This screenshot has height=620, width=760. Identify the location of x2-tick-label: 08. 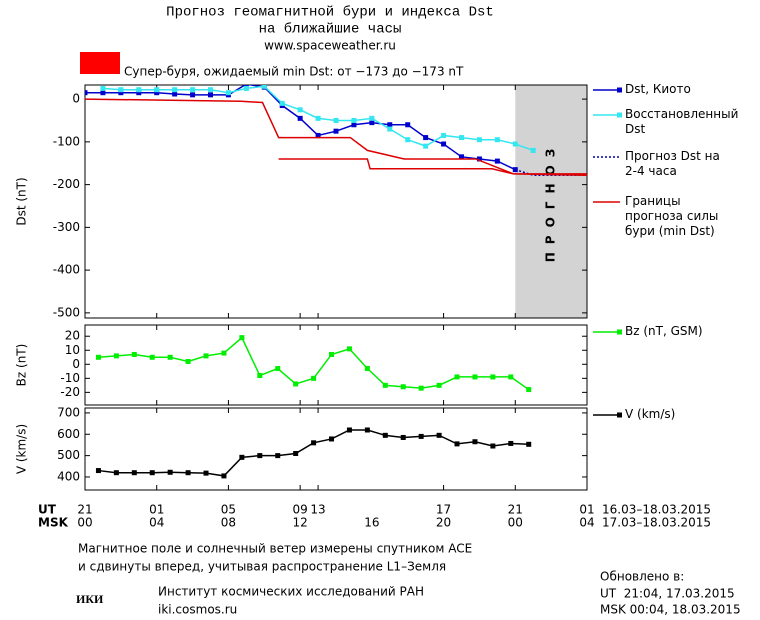
(228, 523).